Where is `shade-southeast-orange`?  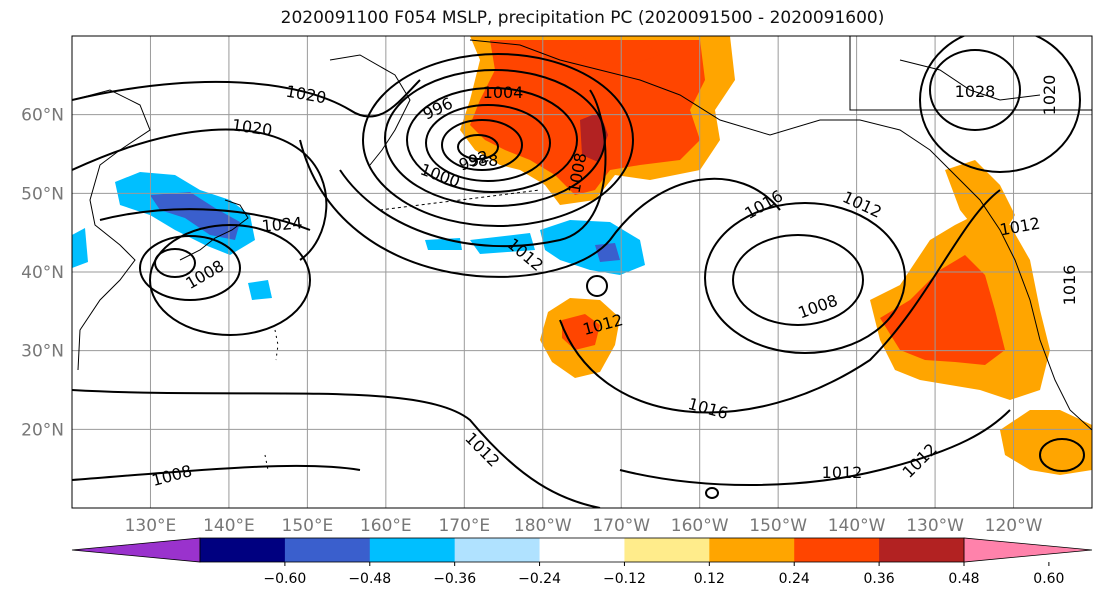
shade-southeast-orange is located at coordinates (1046, 442).